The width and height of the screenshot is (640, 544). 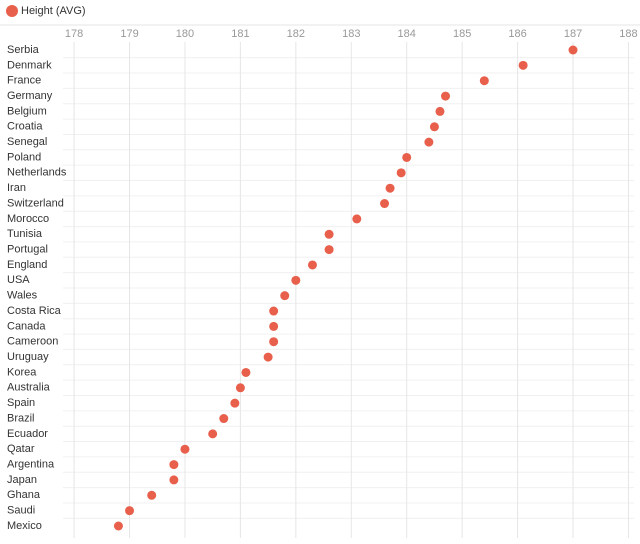 I want to click on category-label: Cameroon, so click(x=32, y=342).